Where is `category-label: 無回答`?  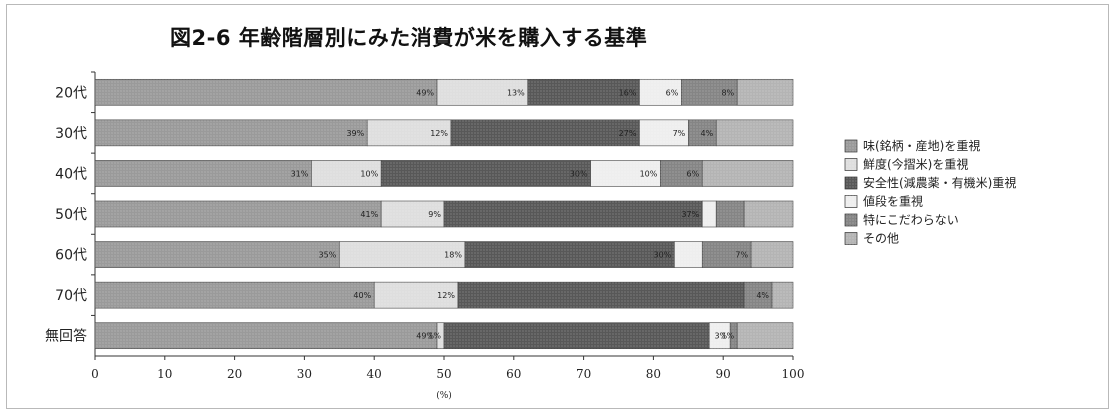
category-label: 無回答 is located at coordinates (66, 336).